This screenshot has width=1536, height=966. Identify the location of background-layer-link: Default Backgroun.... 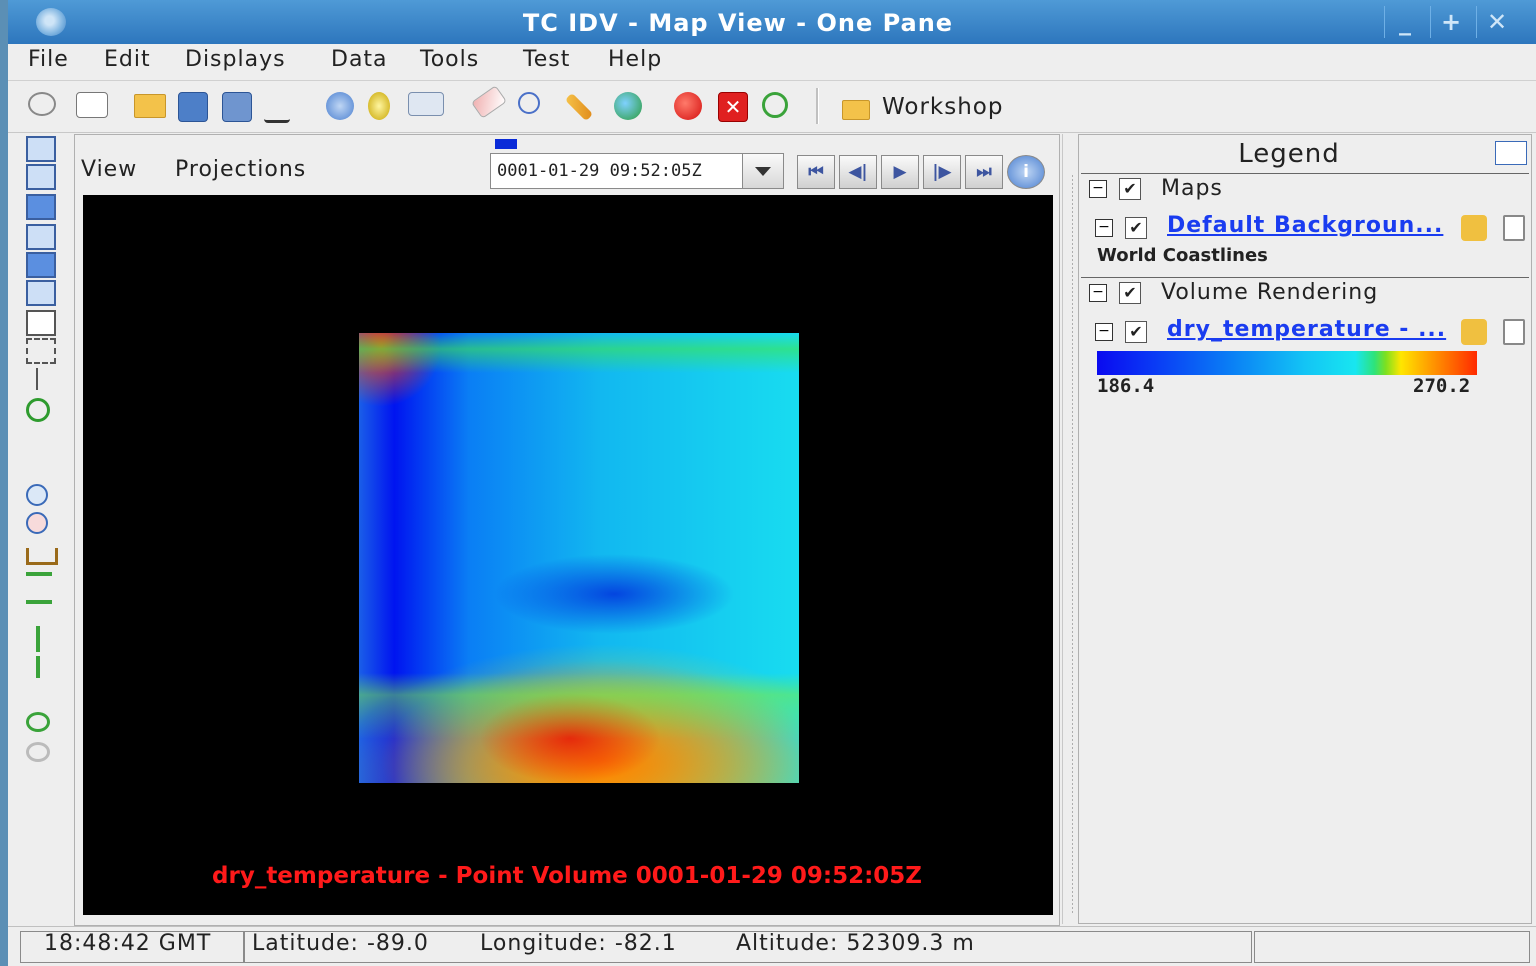
(1305, 225).